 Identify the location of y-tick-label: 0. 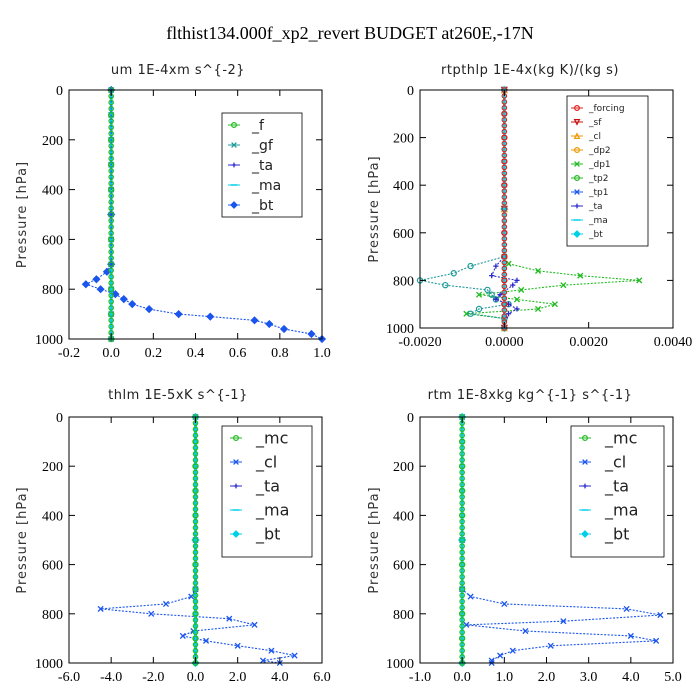
(59, 91).